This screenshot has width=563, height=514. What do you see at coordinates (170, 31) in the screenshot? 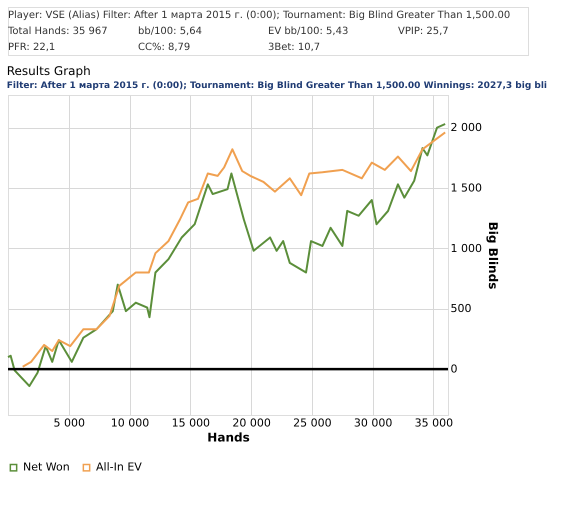
I see `text: bb/100: 5,64` at bounding box center [170, 31].